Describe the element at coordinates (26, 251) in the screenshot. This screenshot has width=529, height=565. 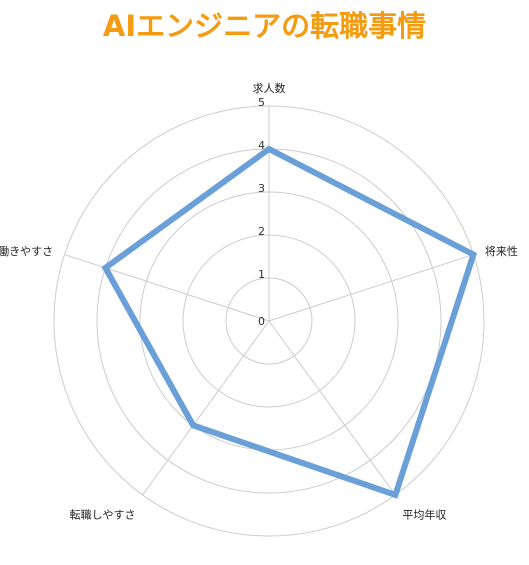
I see `axis-label-5: 働きやすさ` at that location.